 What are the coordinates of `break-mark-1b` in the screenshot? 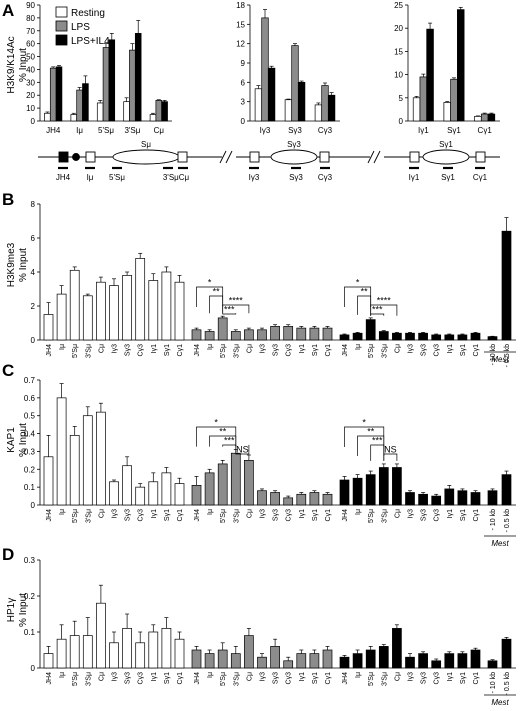 It's located at (229, 157).